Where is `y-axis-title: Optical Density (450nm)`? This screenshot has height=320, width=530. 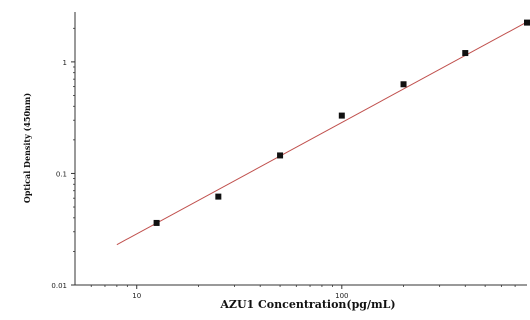
y-axis-title: Optical Density (450nm) is located at coordinates (27, 148).